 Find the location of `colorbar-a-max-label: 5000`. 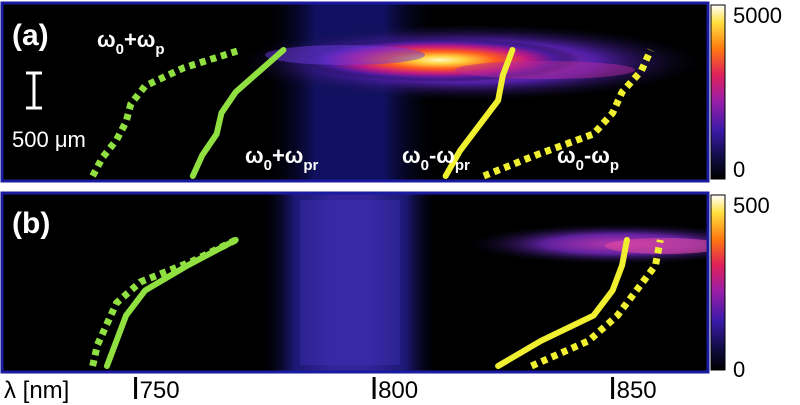

colorbar-a-max-label: 5000 is located at coordinates (757, 15).